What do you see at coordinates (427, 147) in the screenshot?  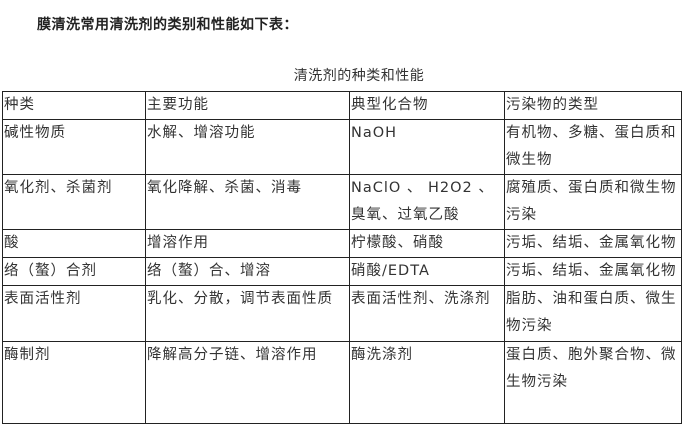 I see `table-cell: NaOH` at bounding box center [427, 147].